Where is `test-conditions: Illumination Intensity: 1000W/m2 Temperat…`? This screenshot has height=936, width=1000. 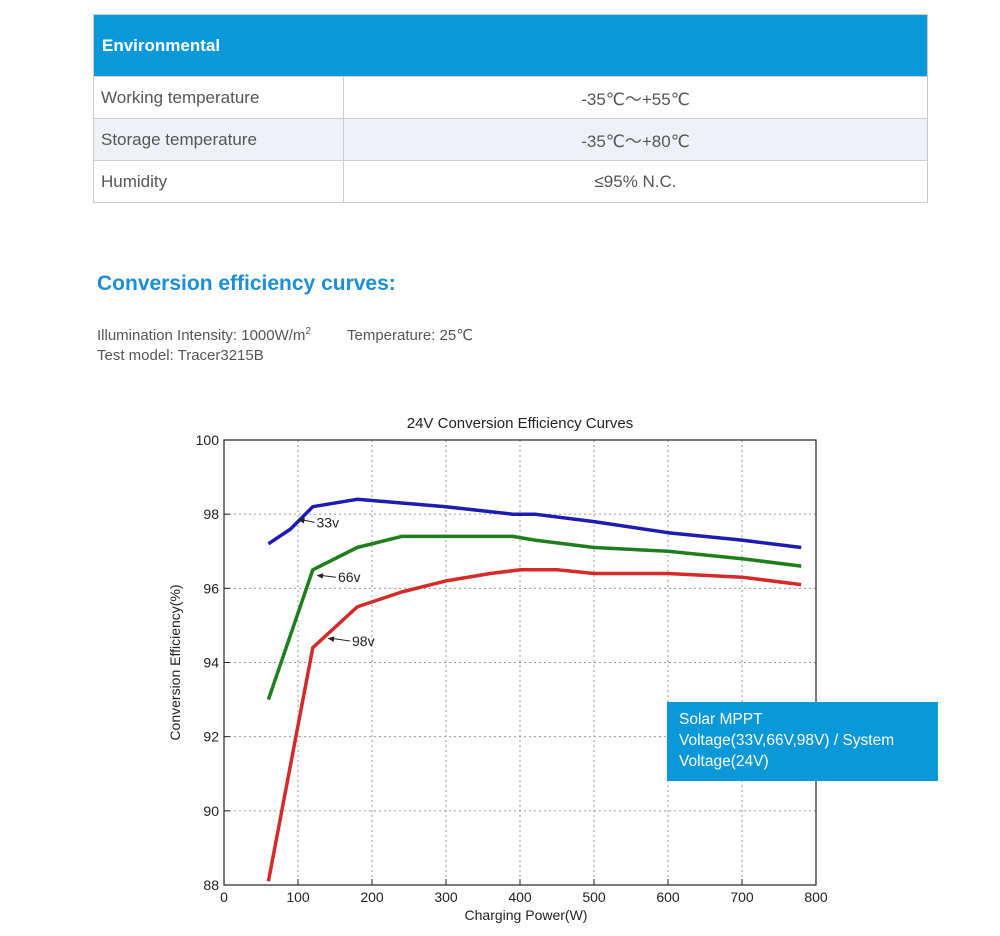 test-conditions: Illumination Intensity: 1000W/m2 Temperat… is located at coordinates (285, 344).